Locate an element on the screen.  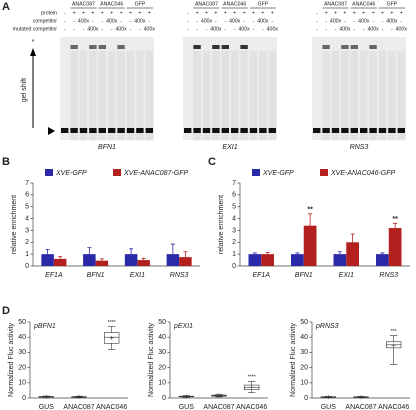
y-tick-label: 2 is located at coordinates (234, 242).